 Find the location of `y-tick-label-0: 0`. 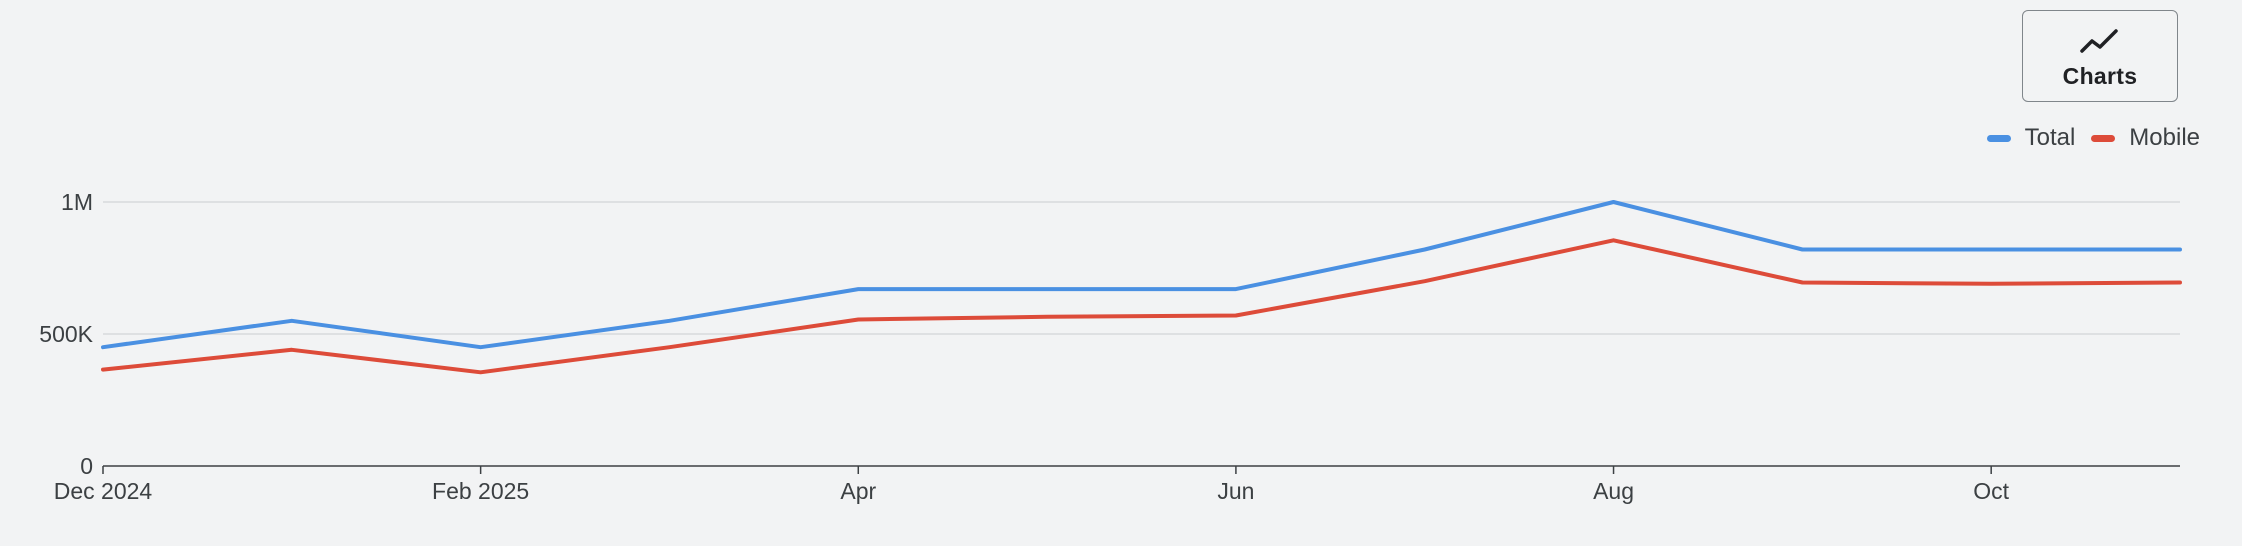

y-tick-label-0: 0 is located at coordinates (86, 466).